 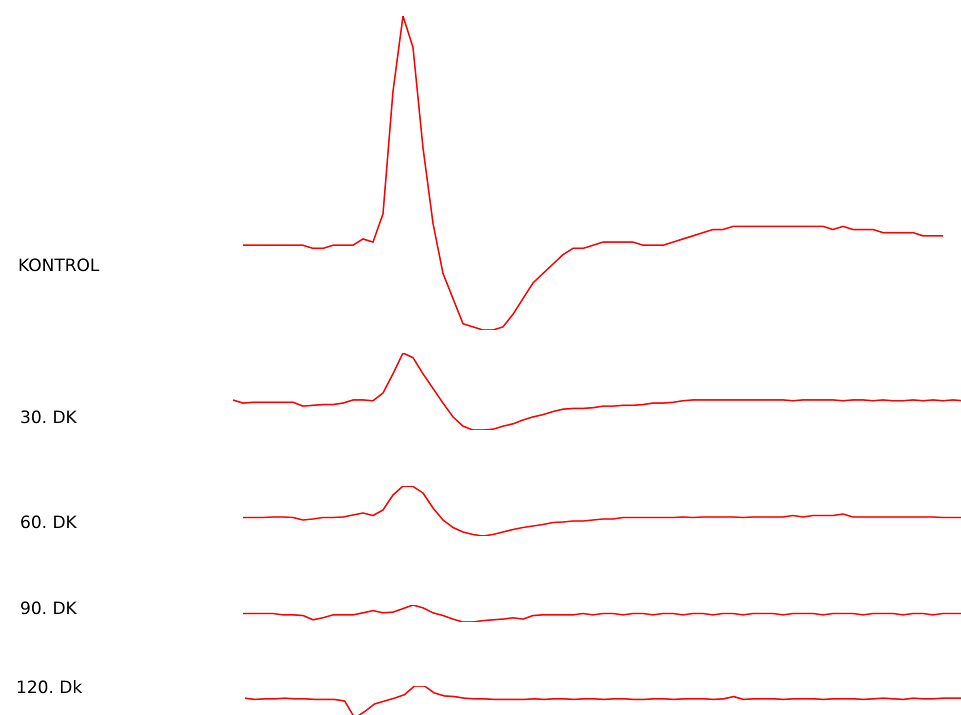 What do you see at coordinates (48, 609) in the screenshot?
I see `y-axis-title: 90. DK` at bounding box center [48, 609].